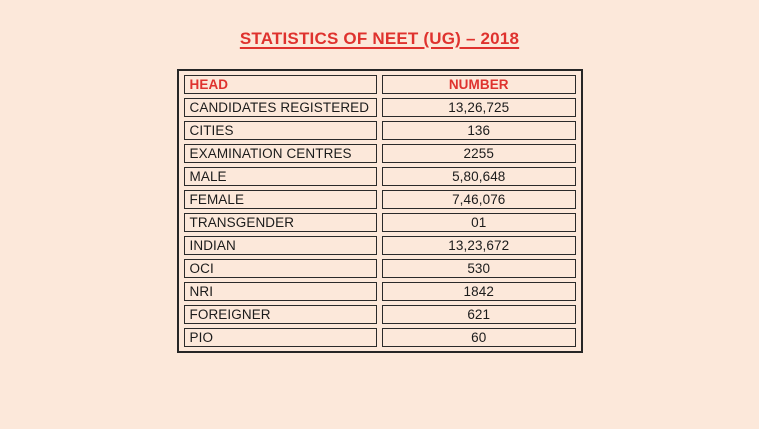  I want to click on table-row: CANDIDATES REGISTERED 13,26,725, so click(379, 107).